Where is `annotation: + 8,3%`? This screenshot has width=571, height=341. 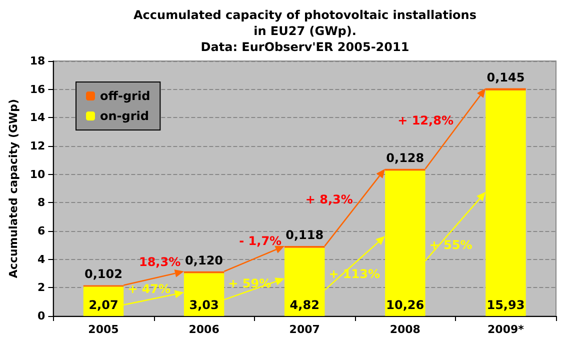 annotation: + 8,3% is located at coordinates (329, 199).